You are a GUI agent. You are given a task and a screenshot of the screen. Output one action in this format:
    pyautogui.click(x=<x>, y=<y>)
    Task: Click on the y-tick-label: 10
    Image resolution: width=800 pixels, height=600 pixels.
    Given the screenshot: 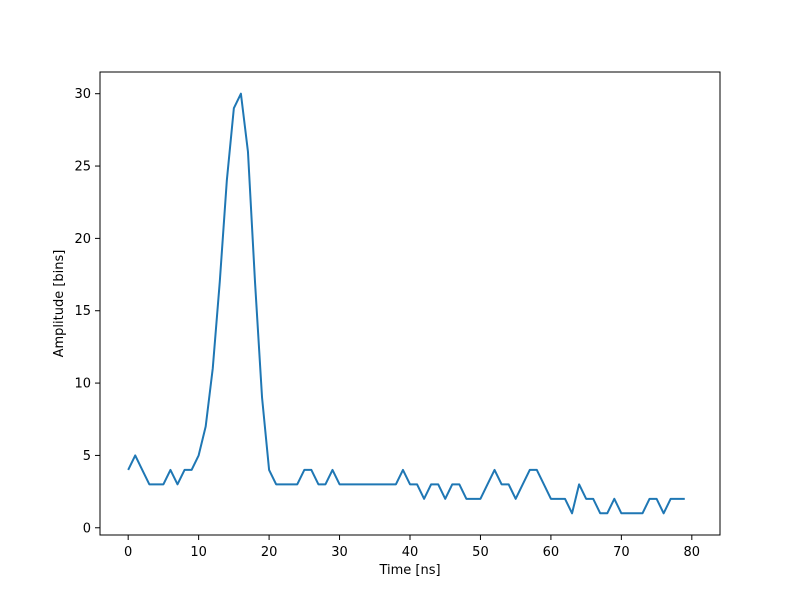 What is the action you would take?
    pyautogui.click(x=82, y=384)
    